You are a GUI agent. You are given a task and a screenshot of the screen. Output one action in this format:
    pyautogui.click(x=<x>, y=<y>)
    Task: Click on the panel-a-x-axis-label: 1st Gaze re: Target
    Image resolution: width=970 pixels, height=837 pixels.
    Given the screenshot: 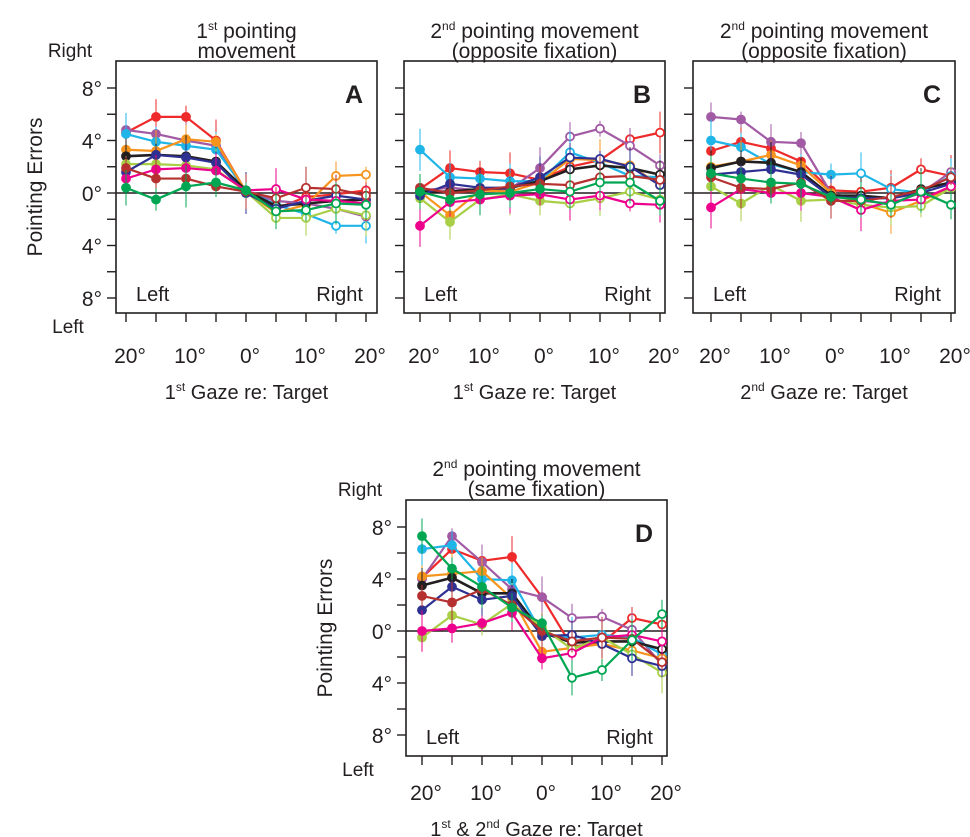 What is the action you would take?
    pyautogui.click(x=247, y=392)
    